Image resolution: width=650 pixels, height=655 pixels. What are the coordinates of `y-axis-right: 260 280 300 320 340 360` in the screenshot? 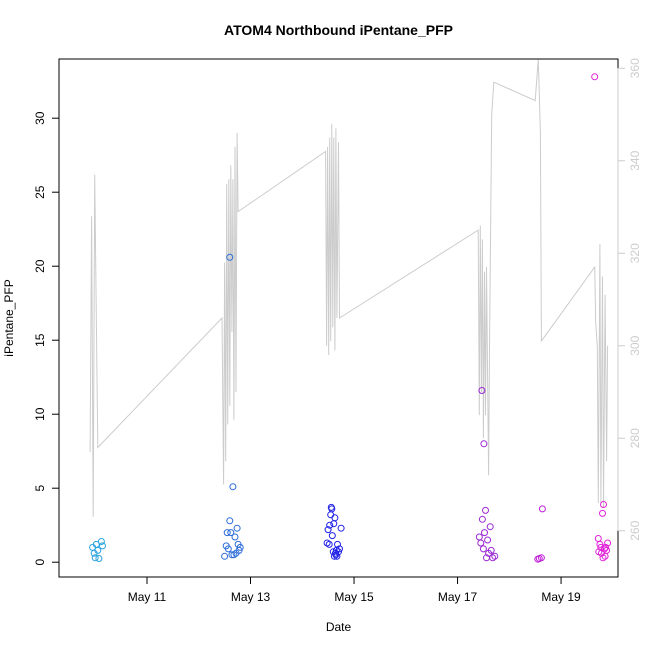 It's located at (629, 299).